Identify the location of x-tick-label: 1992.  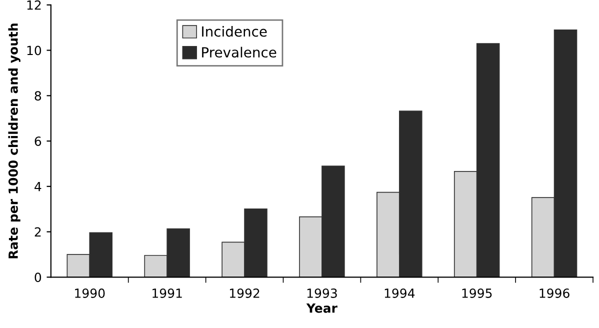
(245, 293).